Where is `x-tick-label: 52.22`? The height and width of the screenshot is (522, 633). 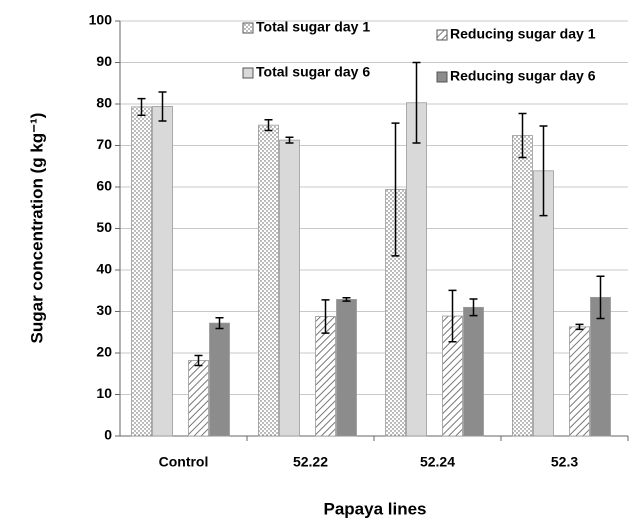
x-tick-label: 52.22 is located at coordinates (310, 462).